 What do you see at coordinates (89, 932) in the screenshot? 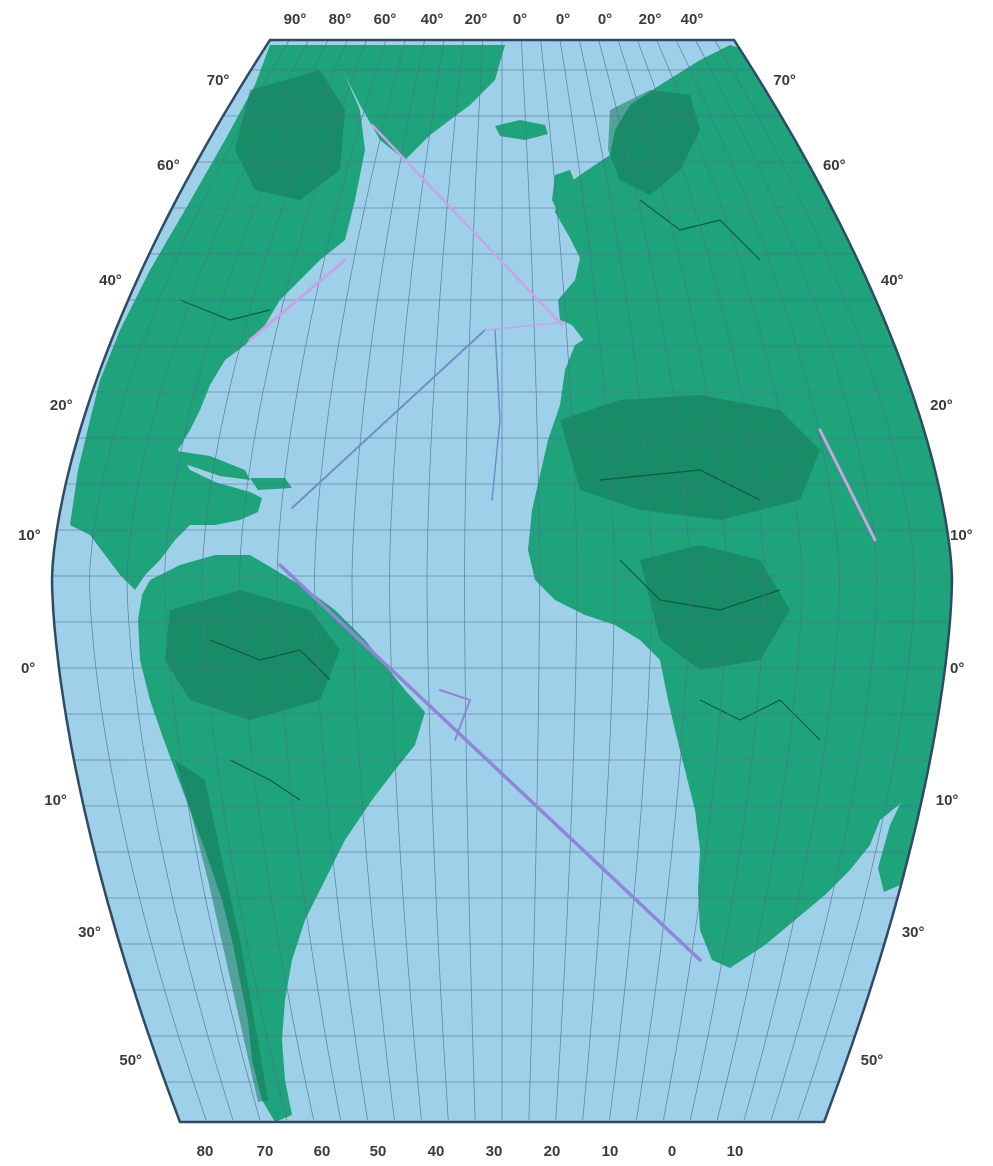
I see `left-edge-label: 30°` at bounding box center [89, 932].